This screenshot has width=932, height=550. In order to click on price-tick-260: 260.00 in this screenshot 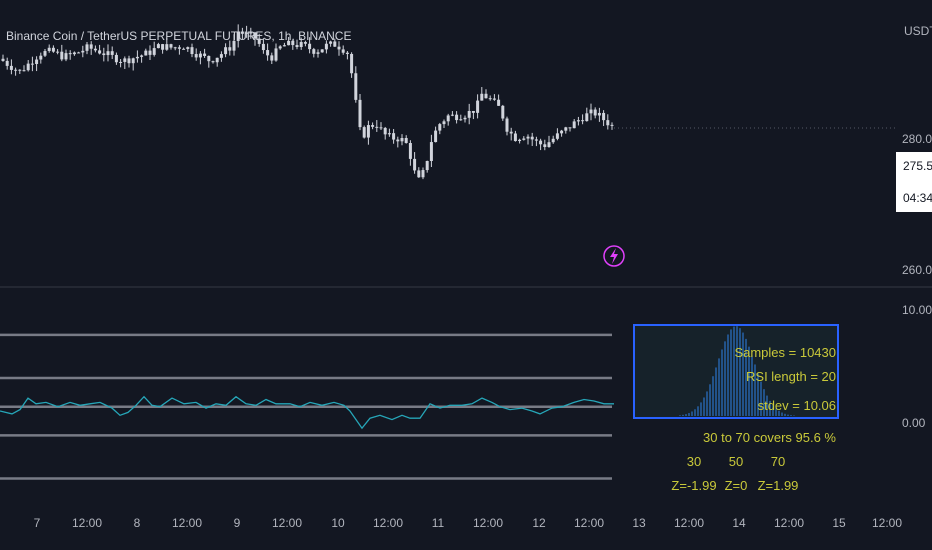, I will do `click(917, 270)`.